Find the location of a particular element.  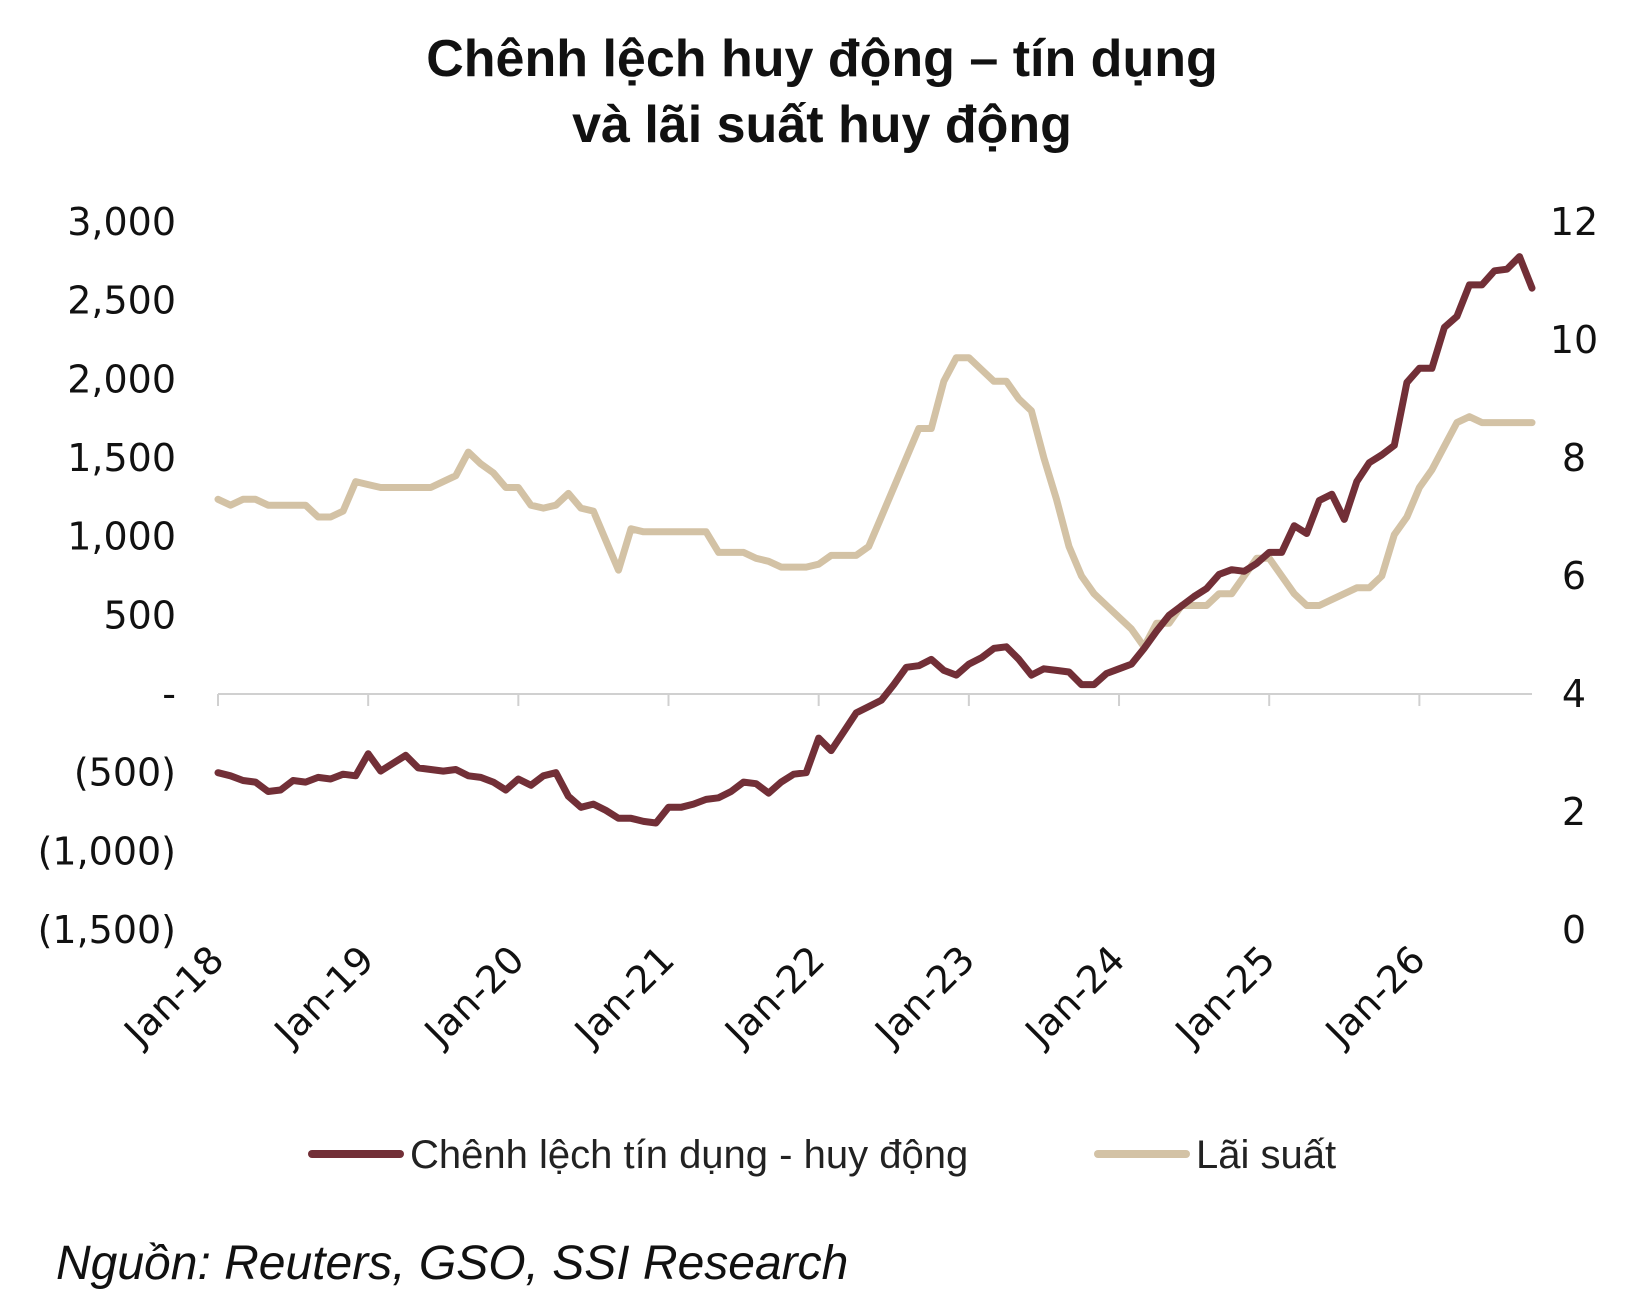

x-tick-label: Jan-22 is located at coordinates (774, 996).